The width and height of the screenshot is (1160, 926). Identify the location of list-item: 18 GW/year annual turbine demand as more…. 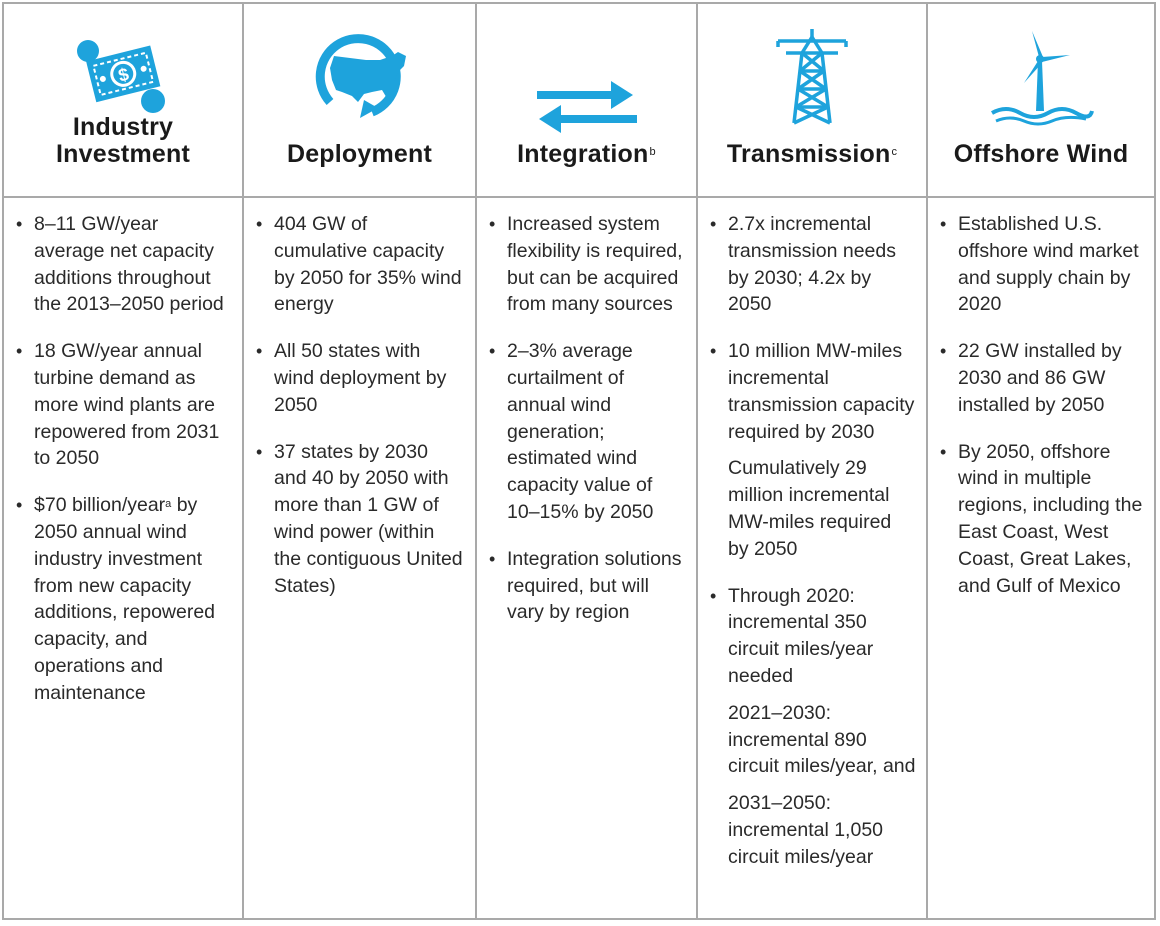
(123, 405).